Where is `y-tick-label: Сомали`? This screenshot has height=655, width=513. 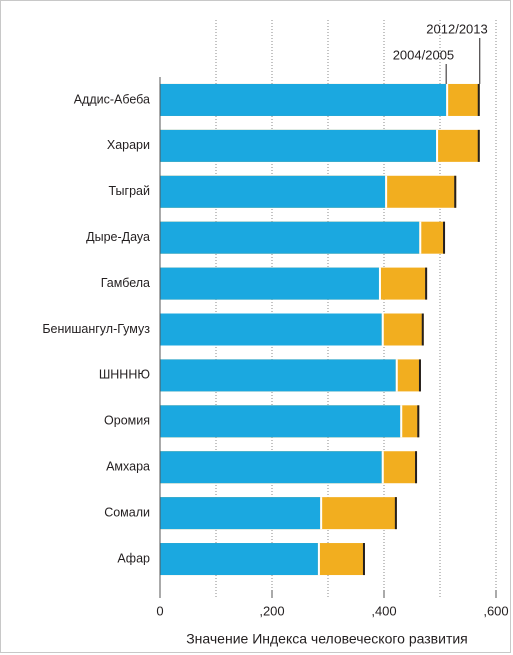 y-tick-label: Сомали is located at coordinates (127, 512).